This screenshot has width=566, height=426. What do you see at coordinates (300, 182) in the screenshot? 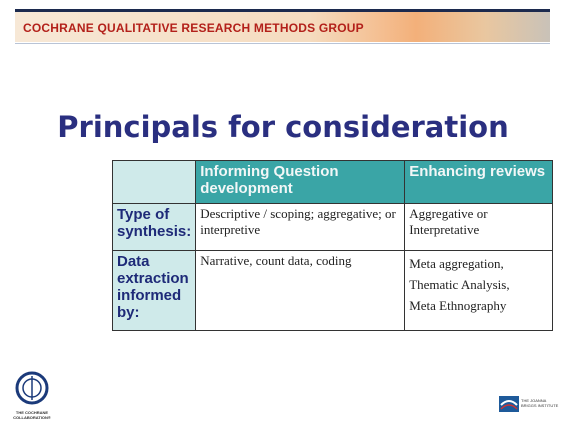
I see `column-header: Informing Question development` at bounding box center [300, 182].